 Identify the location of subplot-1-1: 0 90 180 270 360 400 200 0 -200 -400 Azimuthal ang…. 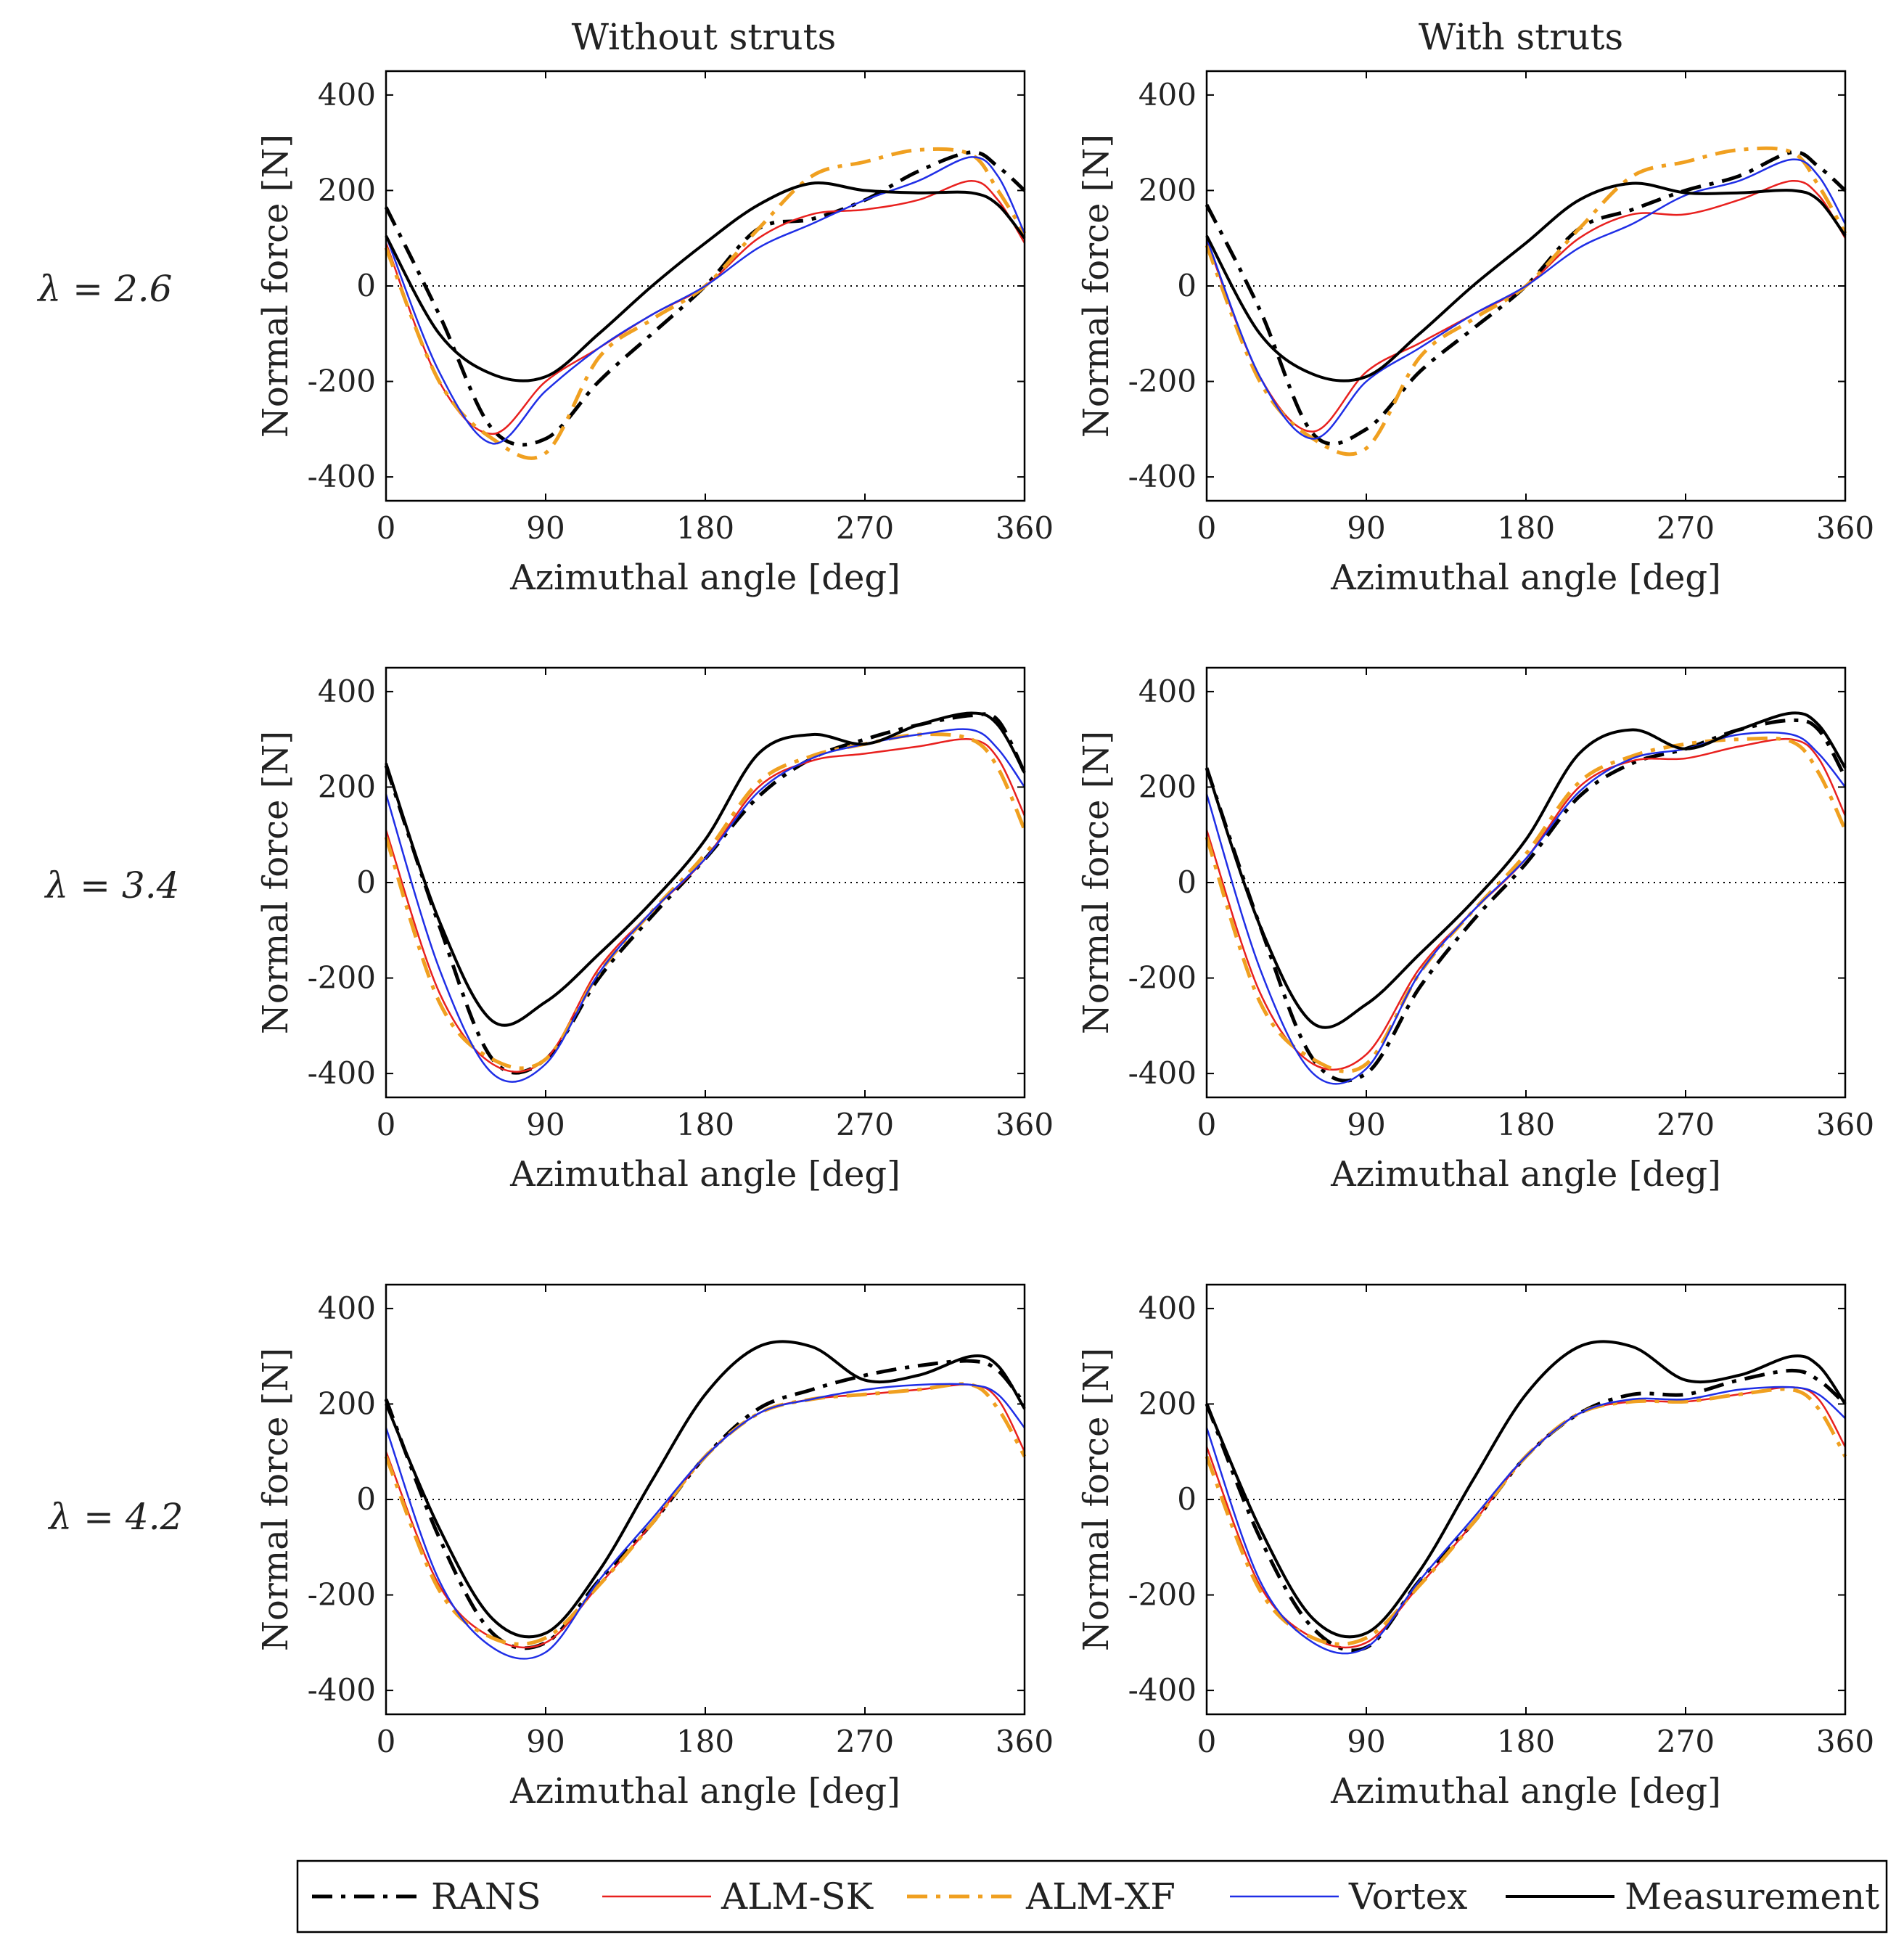
(1475, 930).